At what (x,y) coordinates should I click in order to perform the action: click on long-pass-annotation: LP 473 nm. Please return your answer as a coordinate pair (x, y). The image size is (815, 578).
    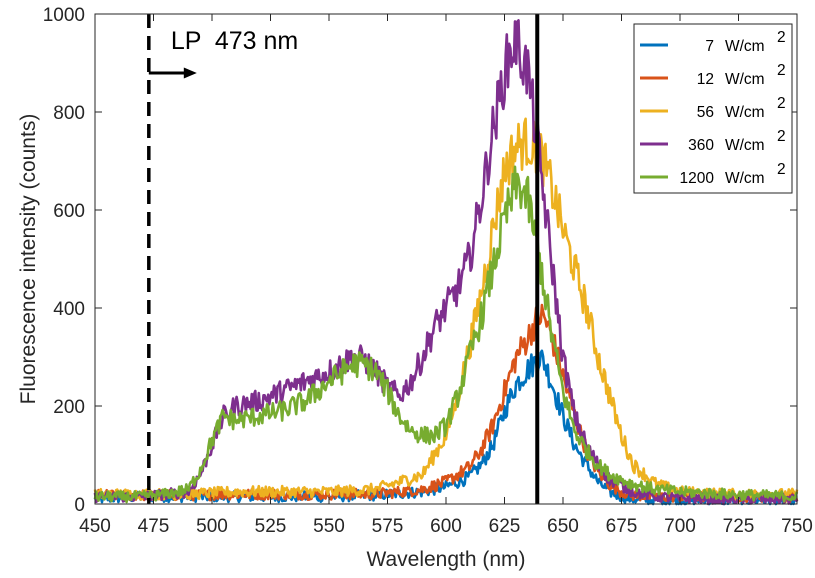
    Looking at the image, I should click on (223, 53).